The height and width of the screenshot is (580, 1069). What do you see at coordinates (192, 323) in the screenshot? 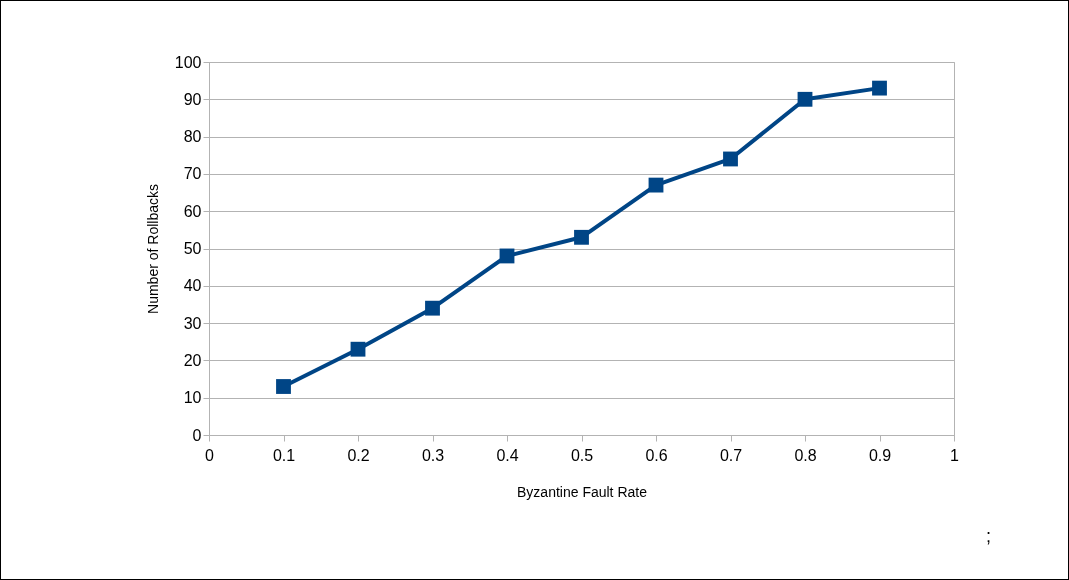
I see `y-tick-label: 30` at bounding box center [192, 323].